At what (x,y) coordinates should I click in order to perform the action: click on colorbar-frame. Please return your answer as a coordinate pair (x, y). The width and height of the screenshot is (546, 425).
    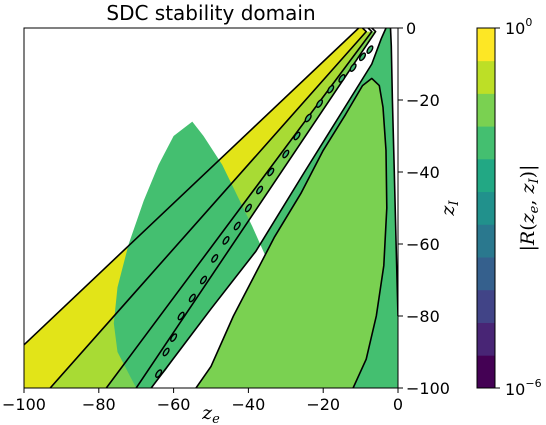
    Looking at the image, I should click on (486, 208).